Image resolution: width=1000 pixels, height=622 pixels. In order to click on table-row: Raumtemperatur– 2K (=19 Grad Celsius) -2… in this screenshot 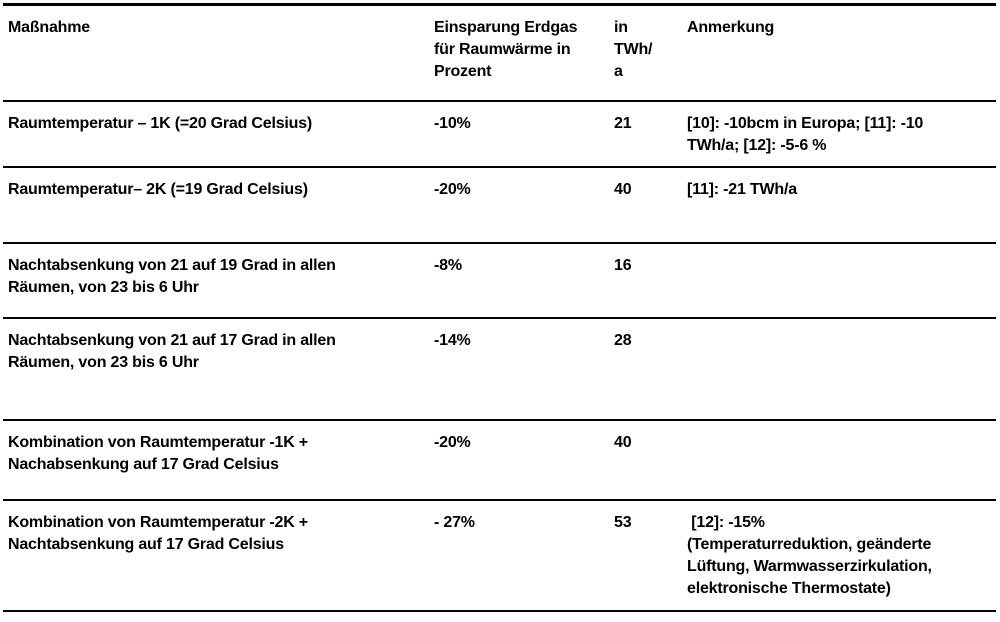, I will do `click(499, 205)`.